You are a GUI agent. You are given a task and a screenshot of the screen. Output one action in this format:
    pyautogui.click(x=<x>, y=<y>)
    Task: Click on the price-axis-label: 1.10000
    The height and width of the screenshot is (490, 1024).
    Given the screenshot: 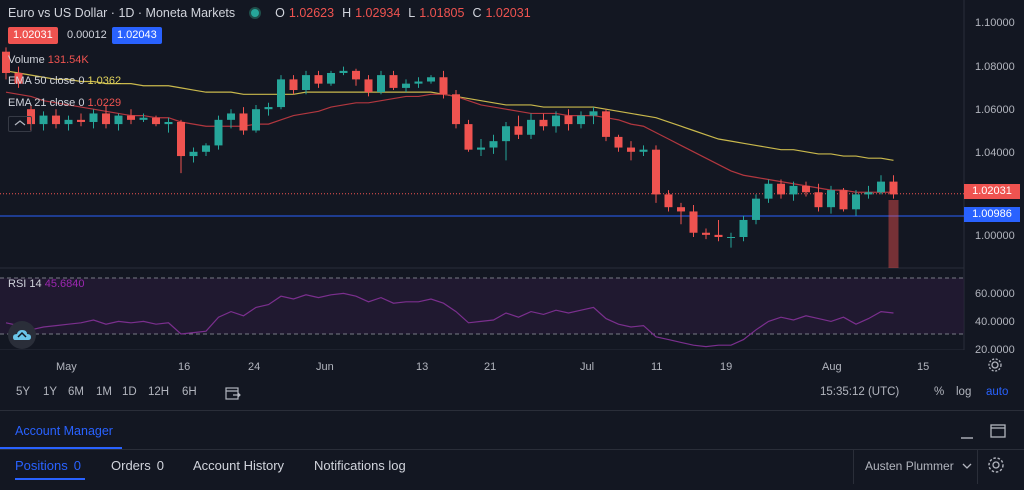 What is the action you would take?
    pyautogui.click(x=995, y=23)
    